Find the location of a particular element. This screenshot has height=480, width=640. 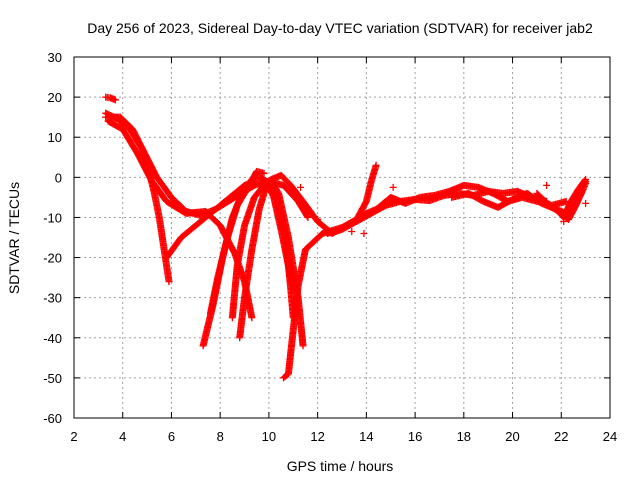

x-tick-labels: 2 4 6 8 10 12 14 16 18 20 22 24 is located at coordinates (343, 436).